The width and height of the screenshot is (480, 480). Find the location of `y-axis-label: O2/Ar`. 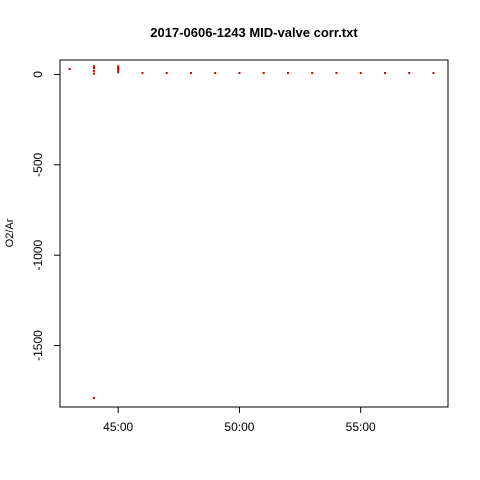

y-axis-label: O2/Ar is located at coordinates (10, 232).